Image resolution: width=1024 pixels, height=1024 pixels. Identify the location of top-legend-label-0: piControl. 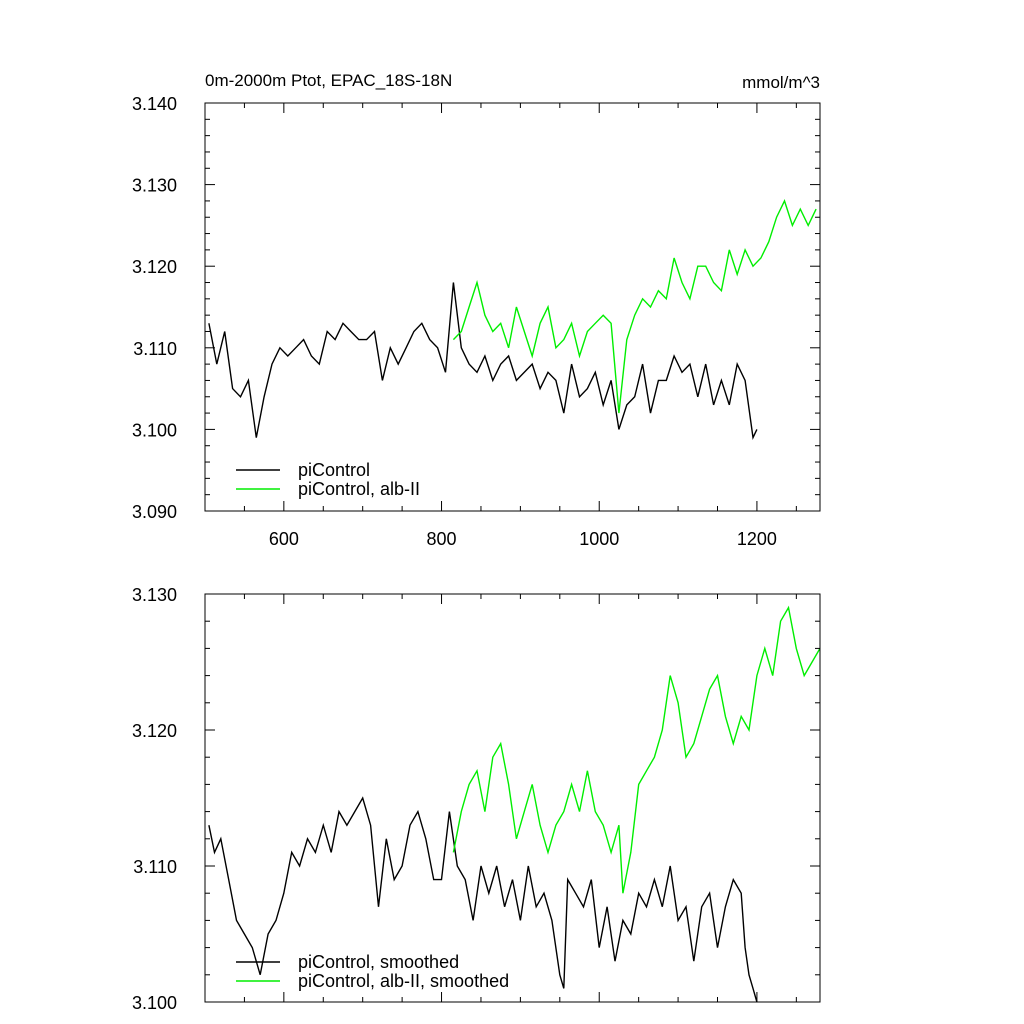
(334, 470).